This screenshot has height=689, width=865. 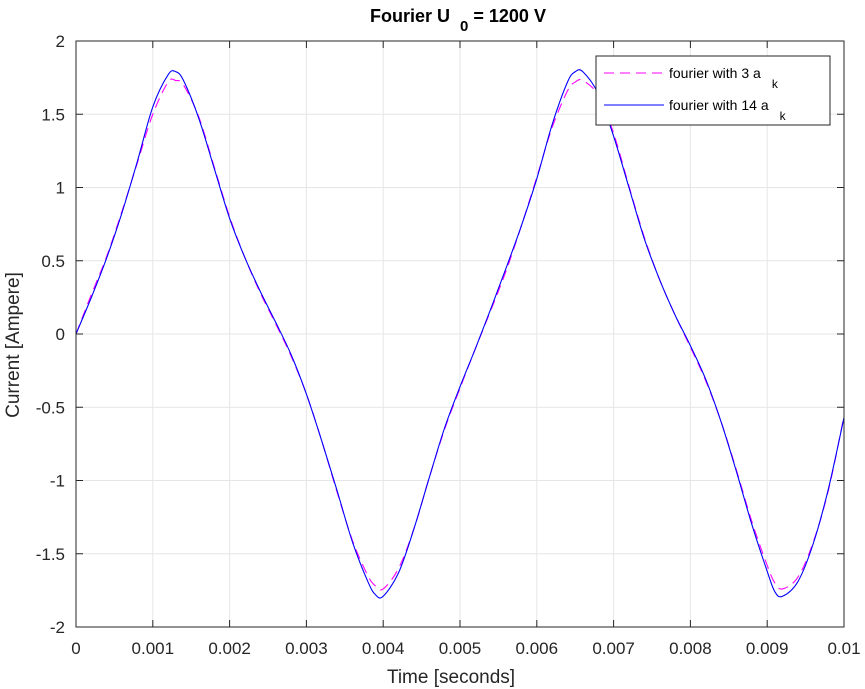 I want to click on x-tick-label: 0.008, so click(x=690, y=648).